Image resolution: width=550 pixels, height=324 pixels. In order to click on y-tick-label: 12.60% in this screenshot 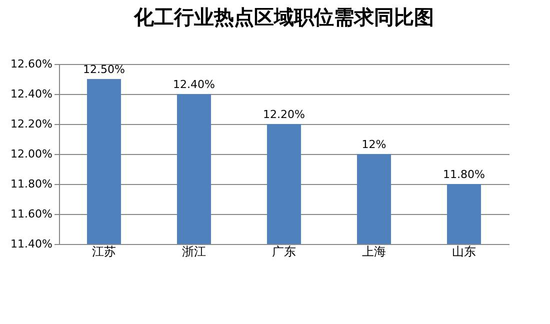, I will do `click(31, 64)`.